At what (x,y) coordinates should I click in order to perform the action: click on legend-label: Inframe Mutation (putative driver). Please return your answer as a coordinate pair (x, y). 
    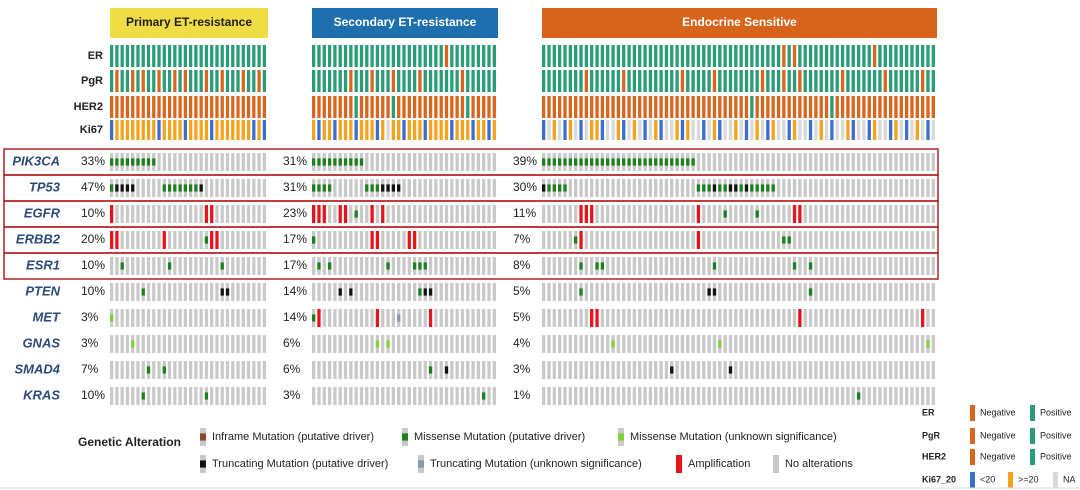
    Looking at the image, I should click on (293, 437).